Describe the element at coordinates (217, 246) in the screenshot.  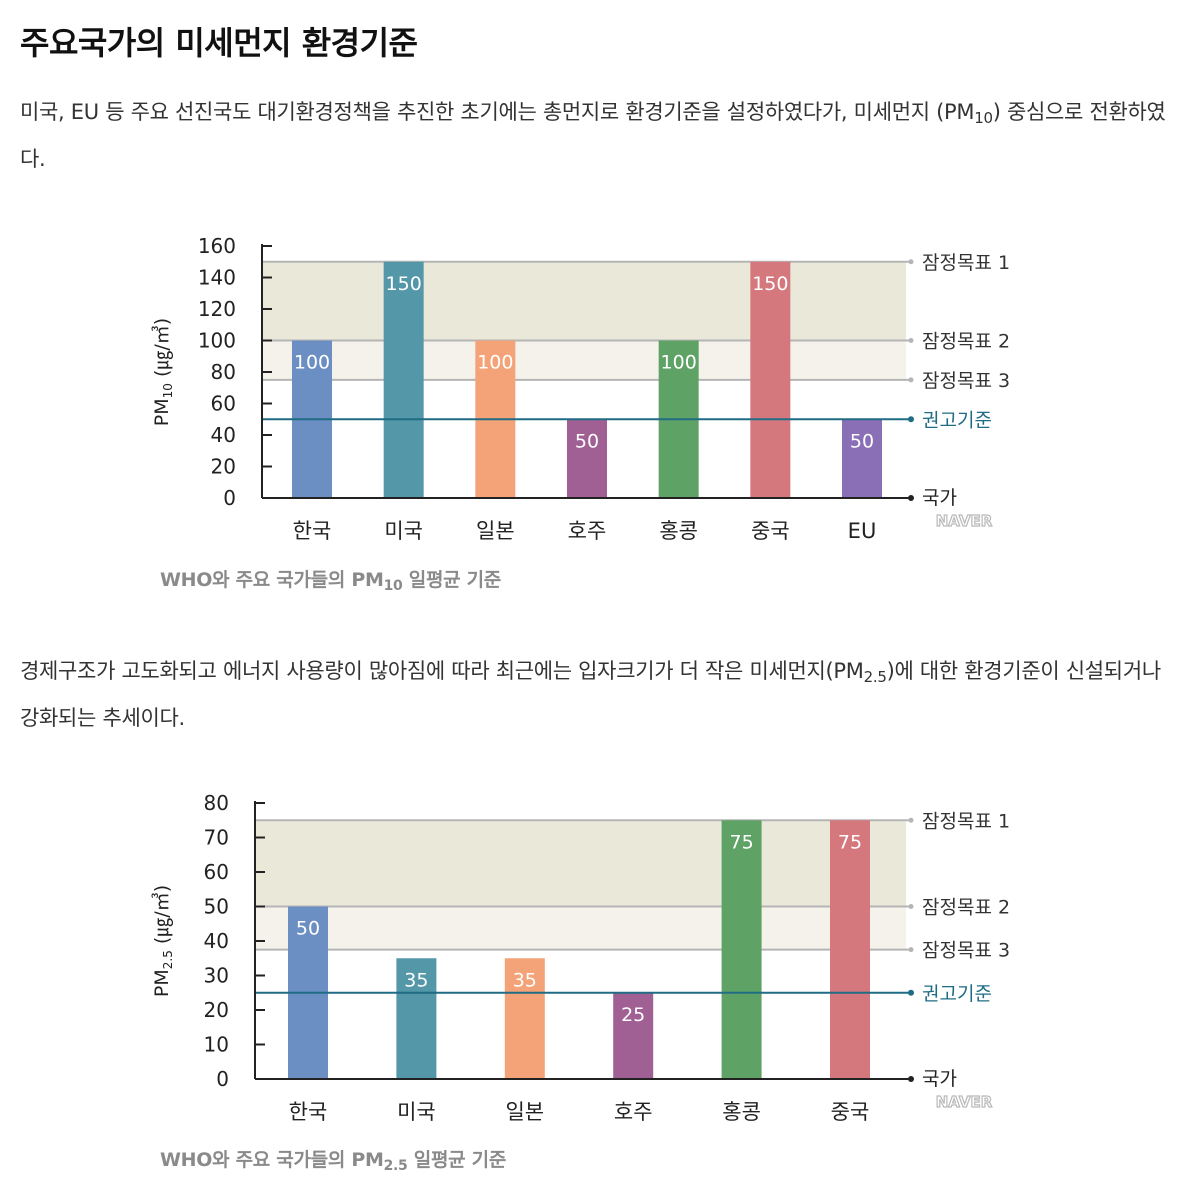
I see `y-tick-label: 160` at that location.